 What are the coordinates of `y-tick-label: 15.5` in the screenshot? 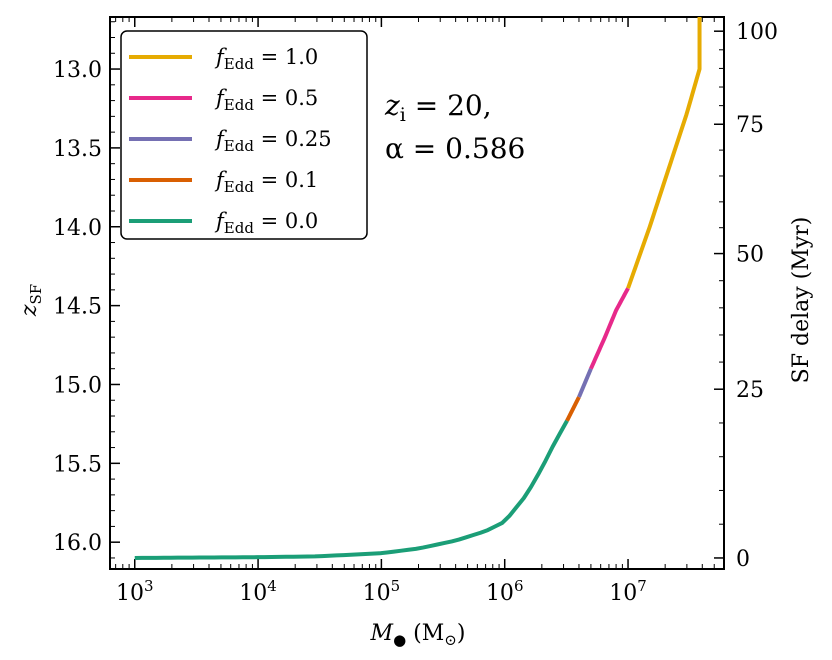 It's located at (77, 464).